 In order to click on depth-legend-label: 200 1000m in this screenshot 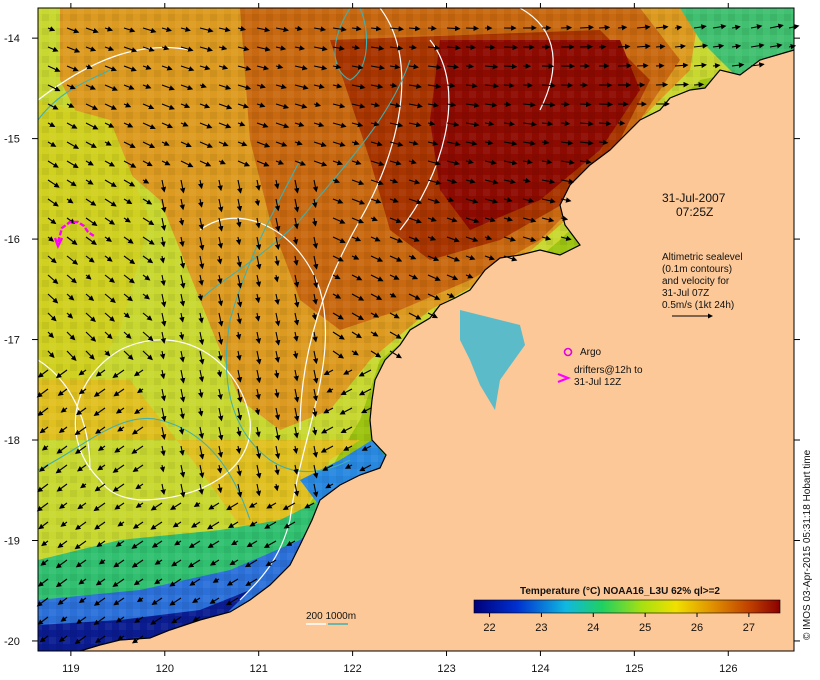, I will do `click(331, 616)`.